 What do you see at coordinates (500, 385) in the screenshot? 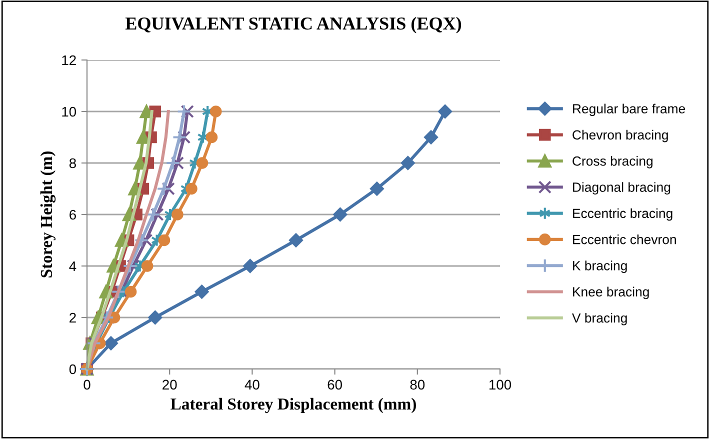
I see `x-tick-label: 100` at bounding box center [500, 385].